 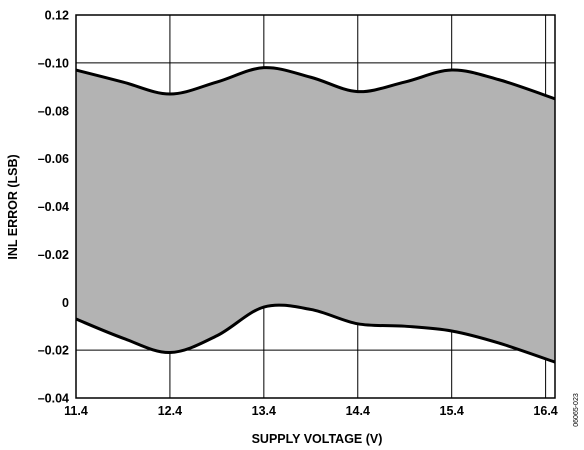 I want to click on x-tick-labels: 11.4 12.4 13.4 14.4 15.4 16.4, so click(x=311, y=411).